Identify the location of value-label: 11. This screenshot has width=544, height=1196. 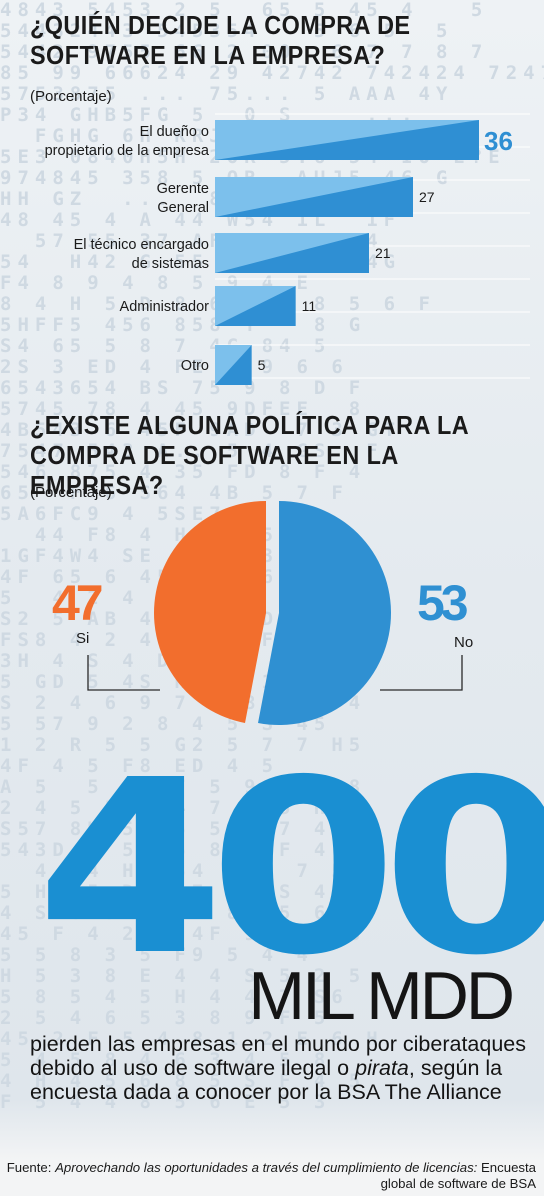
(309, 306).